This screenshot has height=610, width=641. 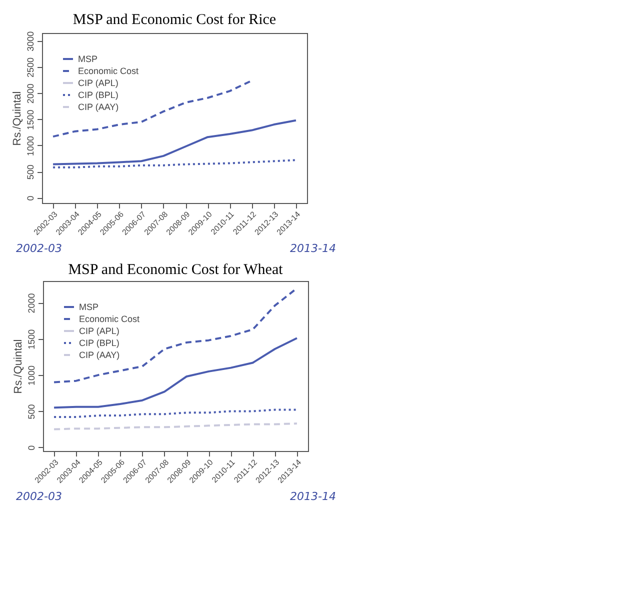 I want to click on y-tick-label: 2500, so click(x=31, y=67).